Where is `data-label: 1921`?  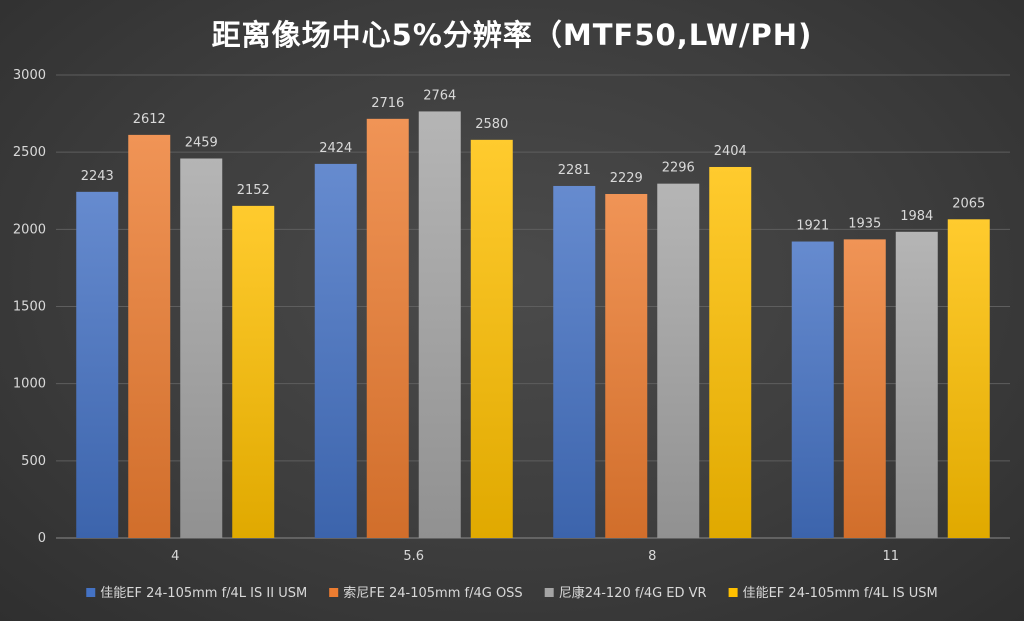
data-label: 1921 is located at coordinates (812, 226).